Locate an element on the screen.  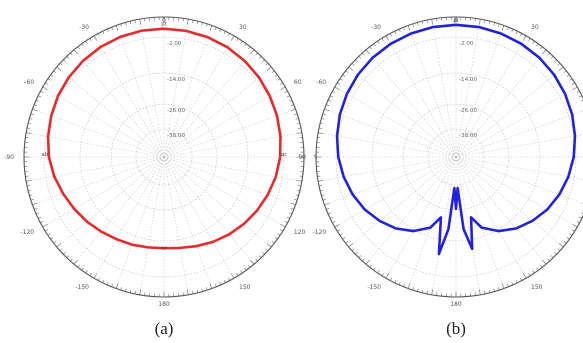
angle-label: -120 is located at coordinates (319, 232).